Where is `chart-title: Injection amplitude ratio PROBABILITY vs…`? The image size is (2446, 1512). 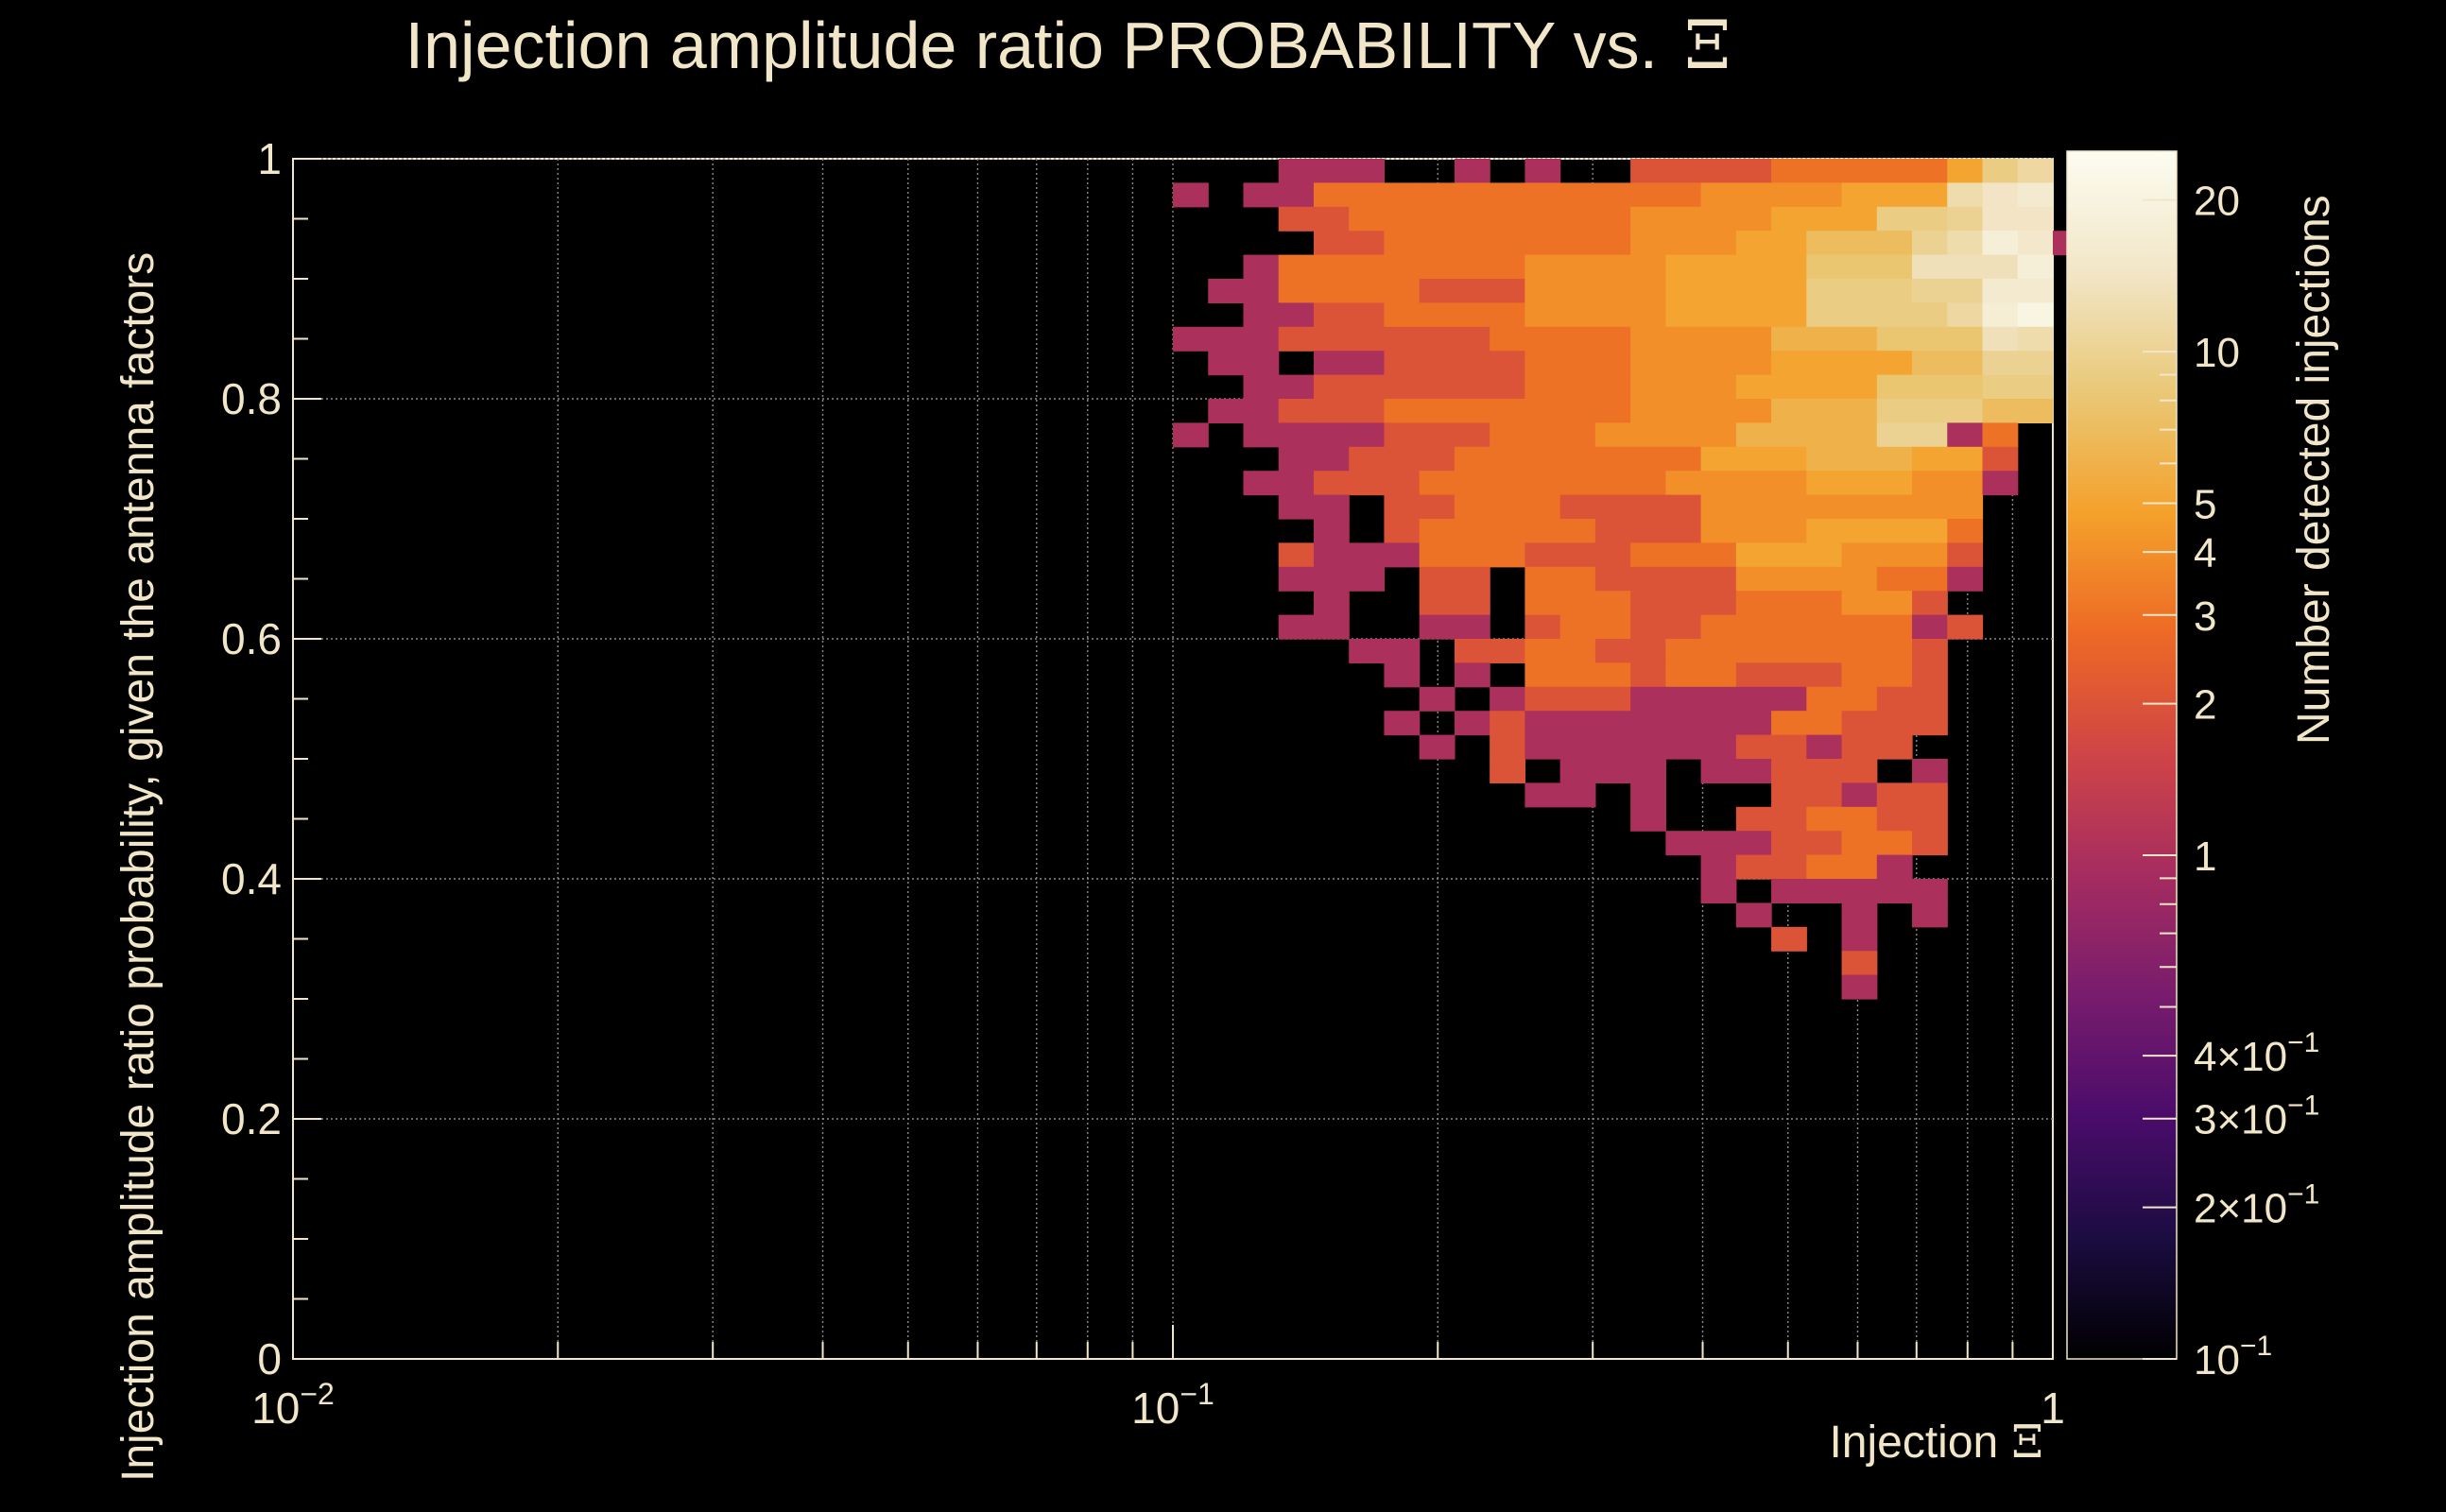
chart-title: Injection amplitude ratio PROBABILITY vs… is located at coordinates (1068, 45).